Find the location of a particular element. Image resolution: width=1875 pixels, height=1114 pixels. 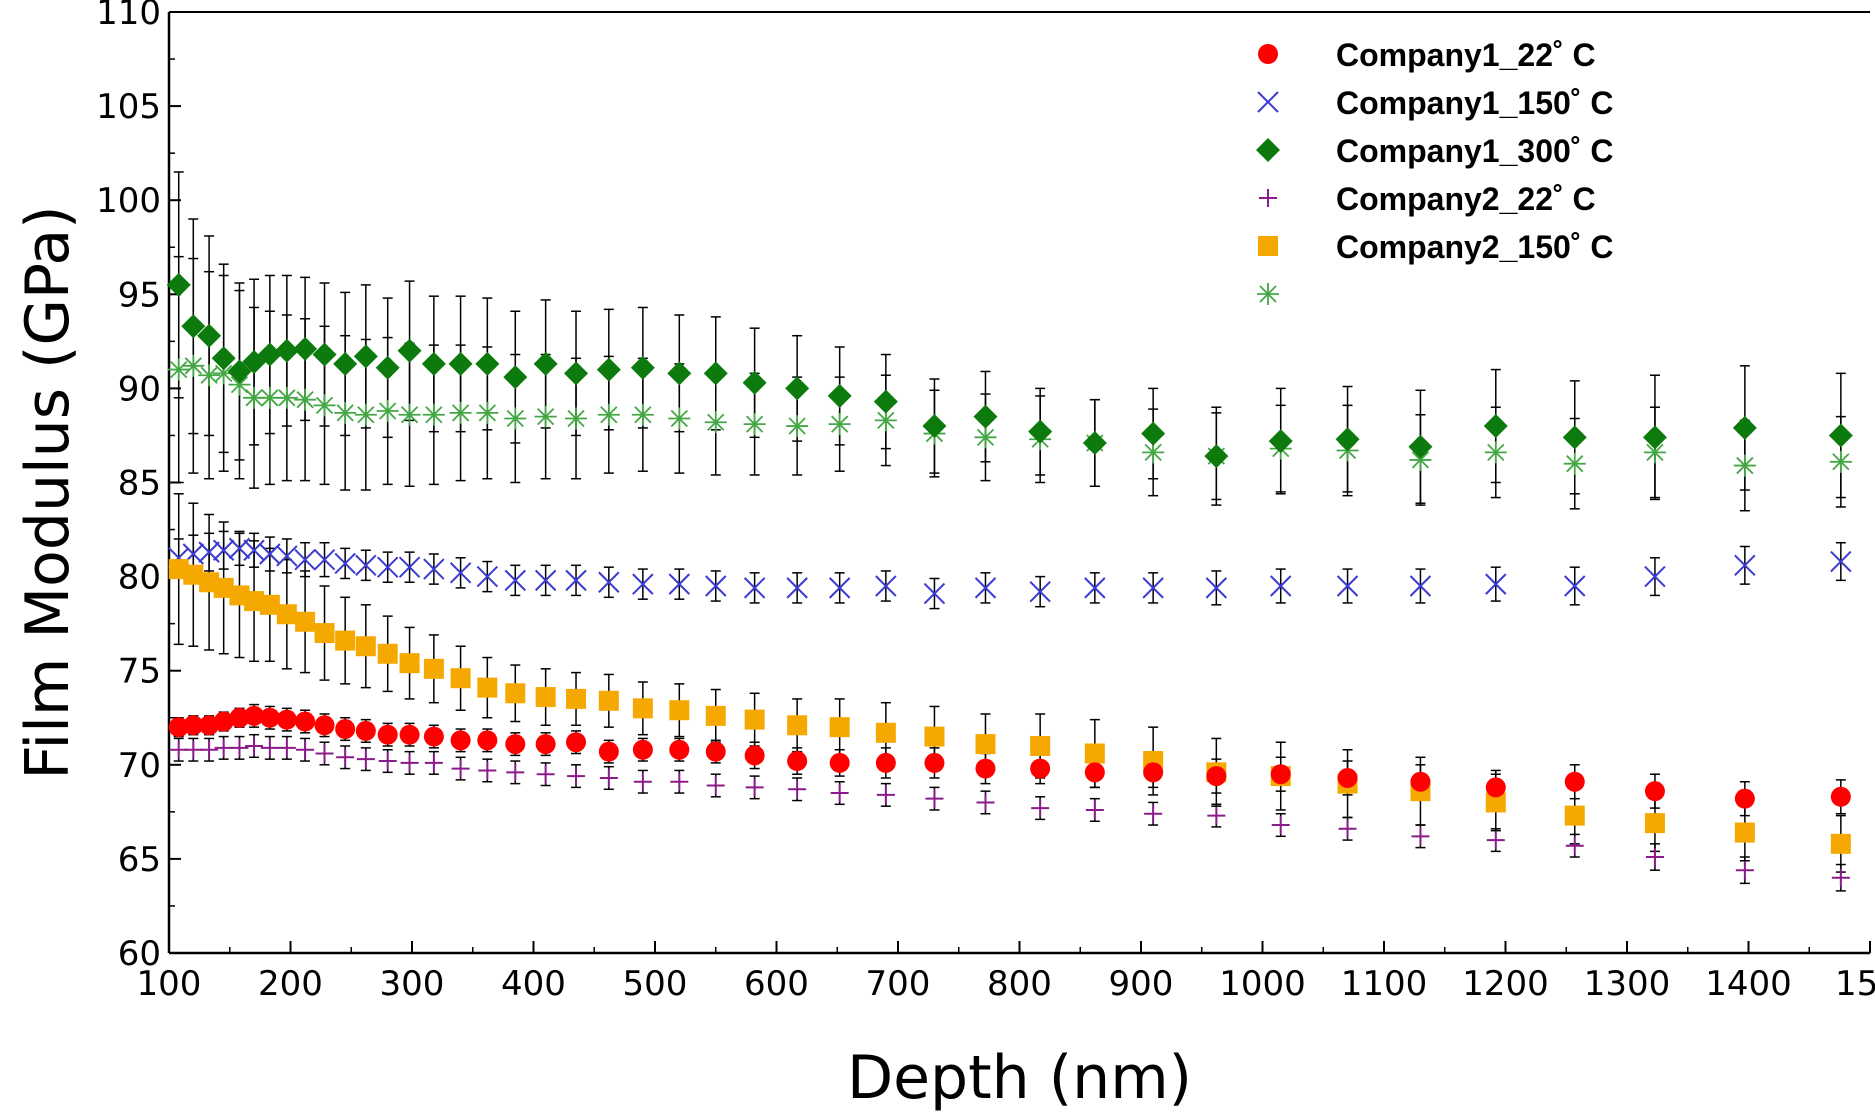

x-tick-label: 600 is located at coordinates (776, 984).